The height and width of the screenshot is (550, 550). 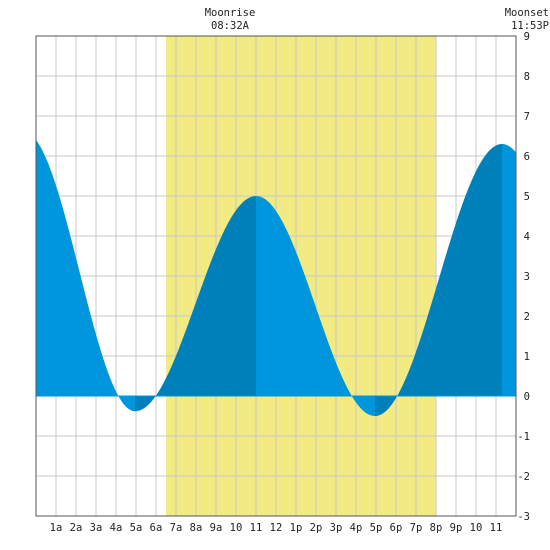 I want to click on y-tick-label: 6, so click(x=527, y=157).